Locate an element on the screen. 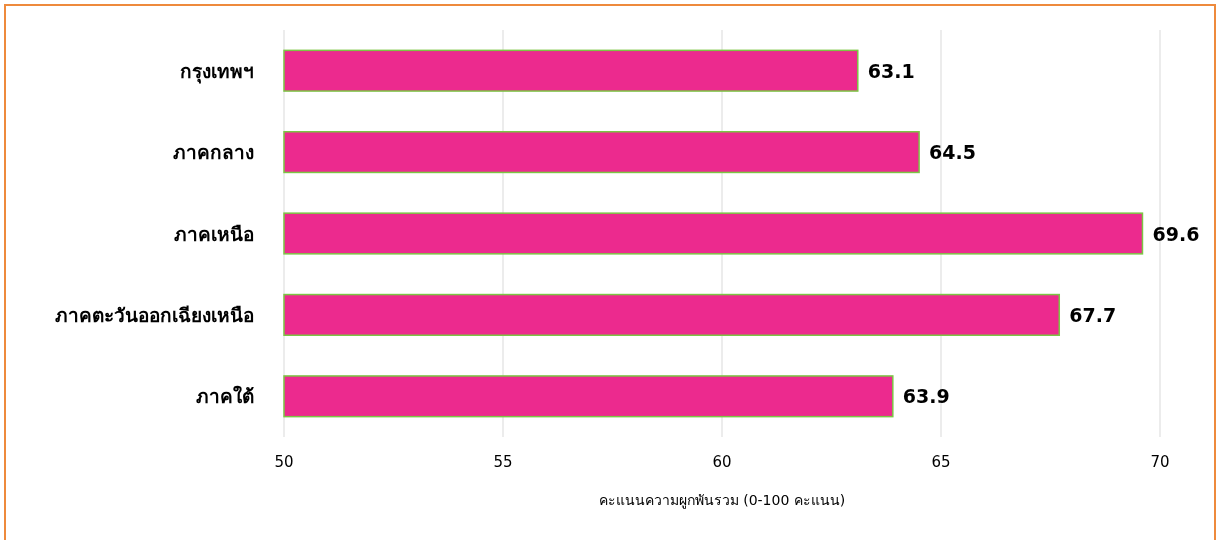 The image size is (1222, 540). data-label: 67.7 is located at coordinates (1093, 314).